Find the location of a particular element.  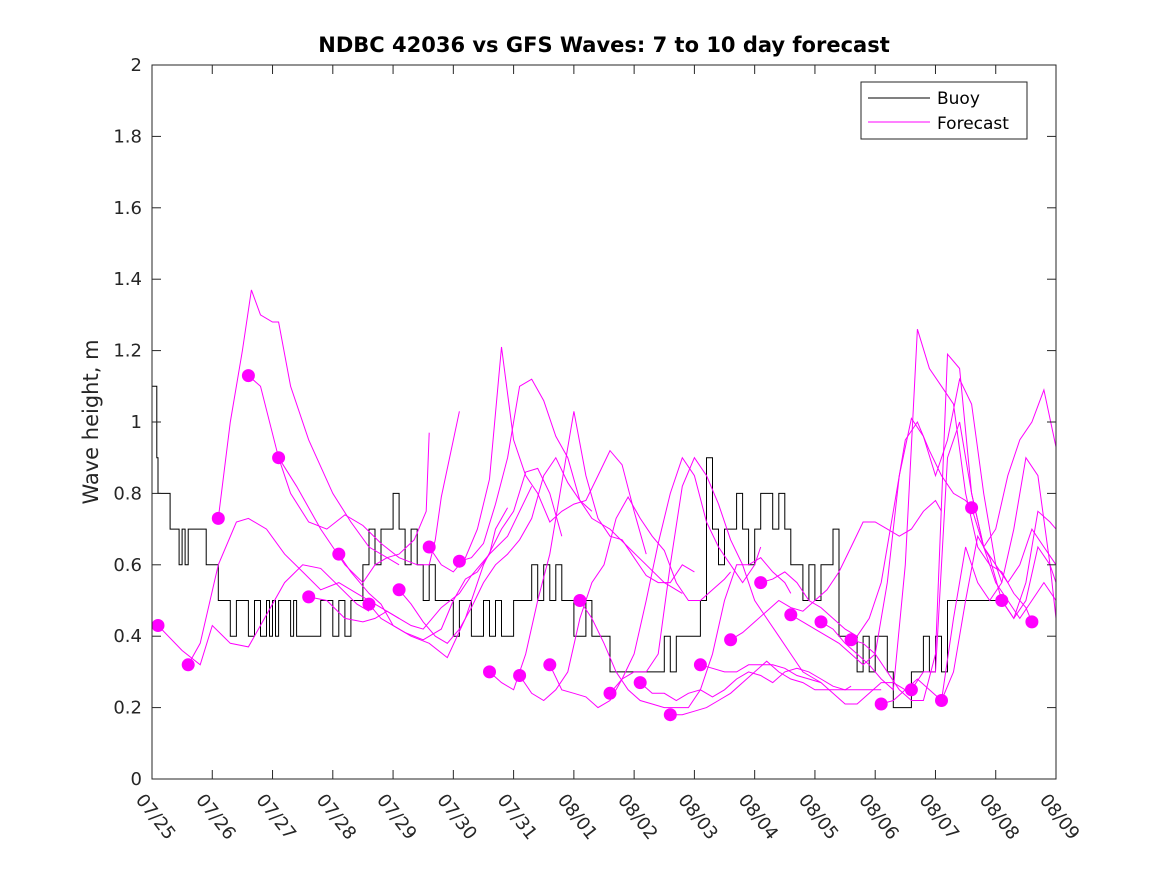

x-tick-label-3: 07/28 is located at coordinates (336, 817).